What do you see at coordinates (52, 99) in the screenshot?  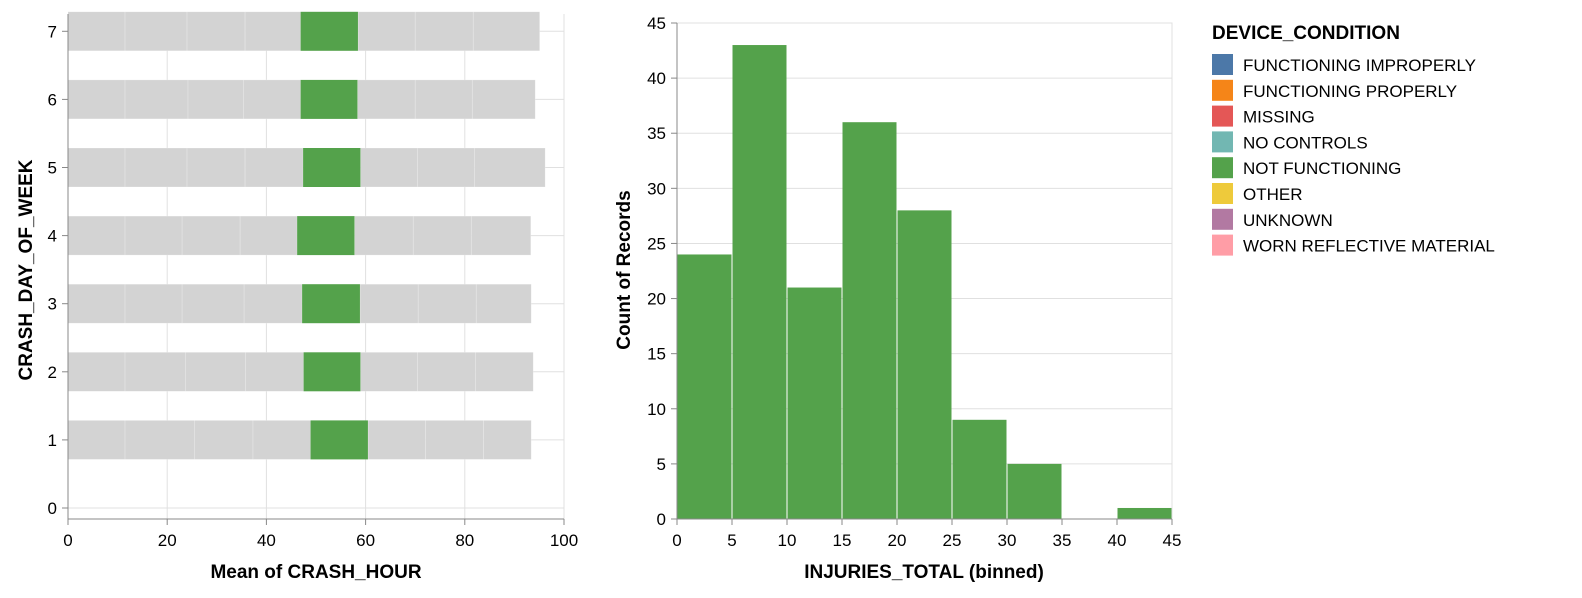 I see `left-y-tick-label: 6` at bounding box center [52, 99].